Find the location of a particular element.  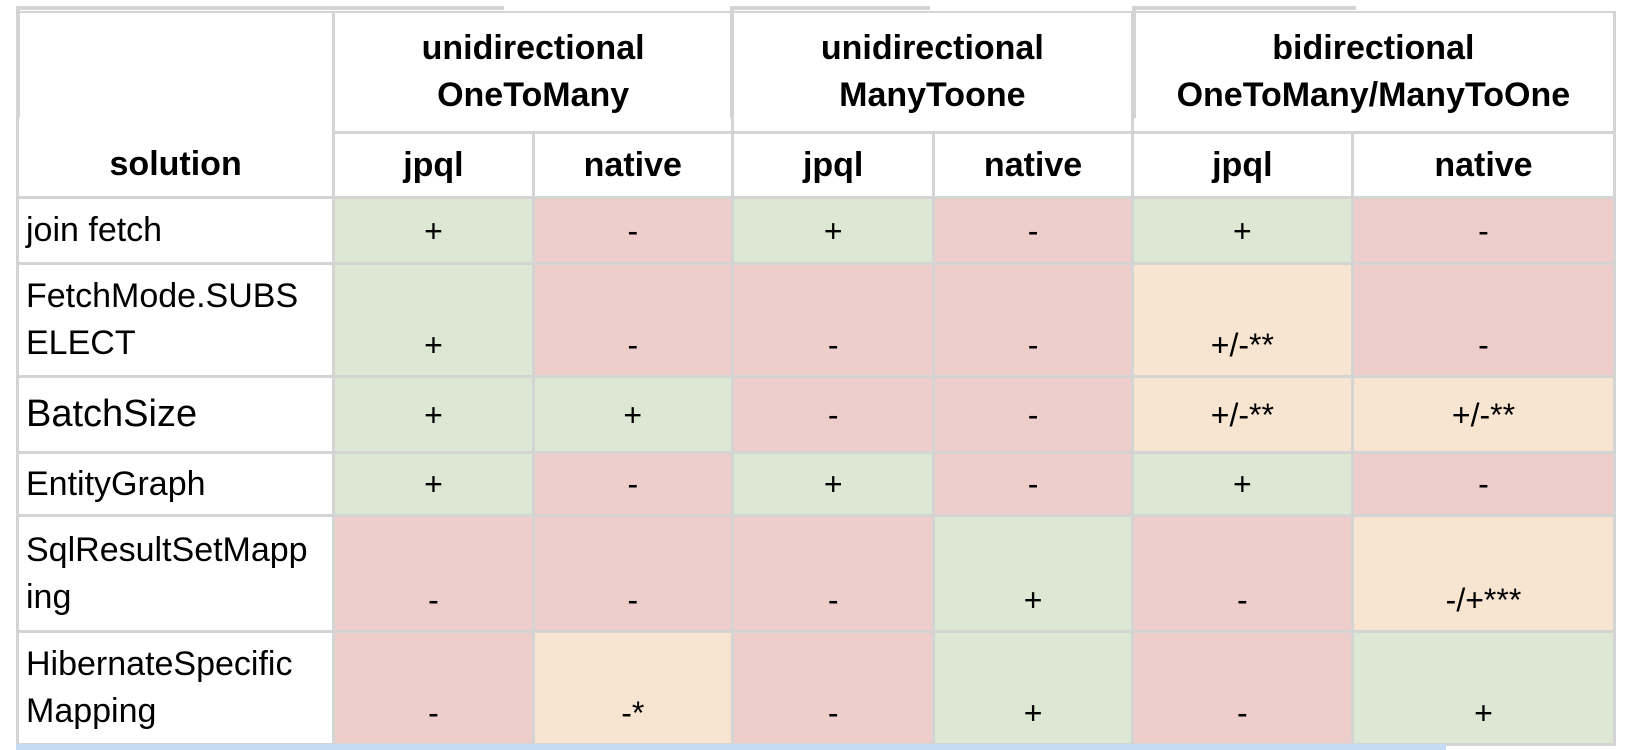

table-cell: -* is located at coordinates (632, 688).